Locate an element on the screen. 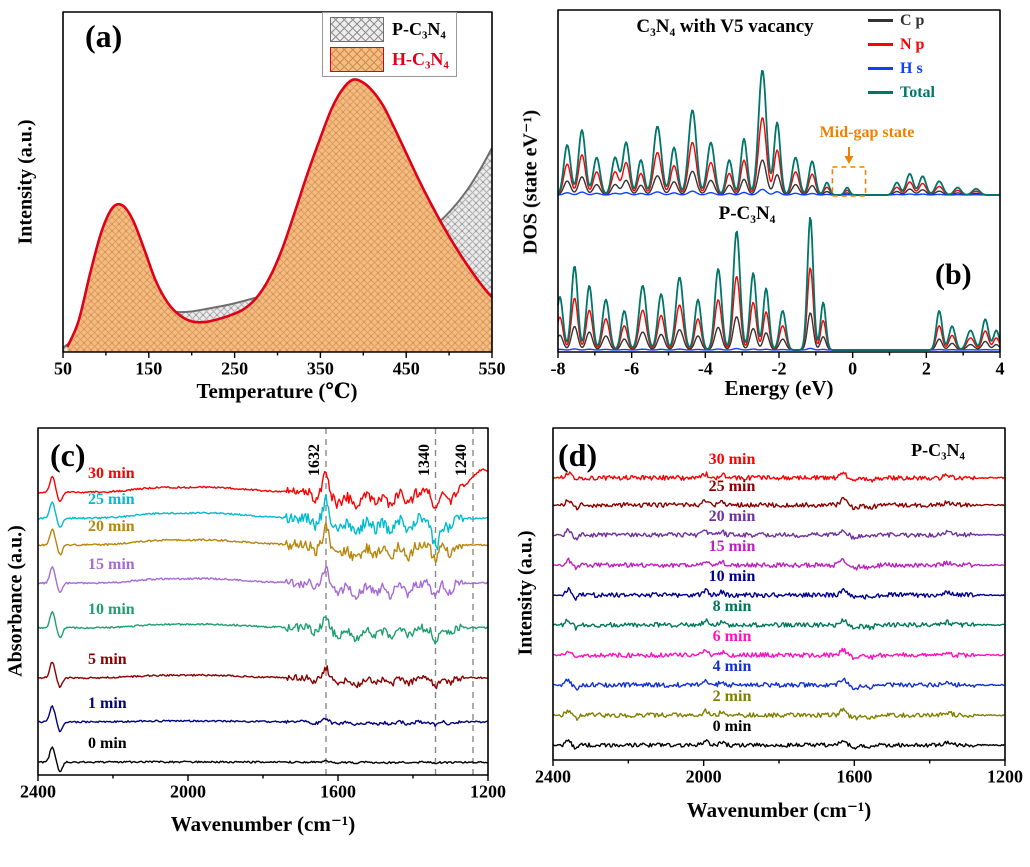  series-label-8-min: 8 min is located at coordinates (732, 606).